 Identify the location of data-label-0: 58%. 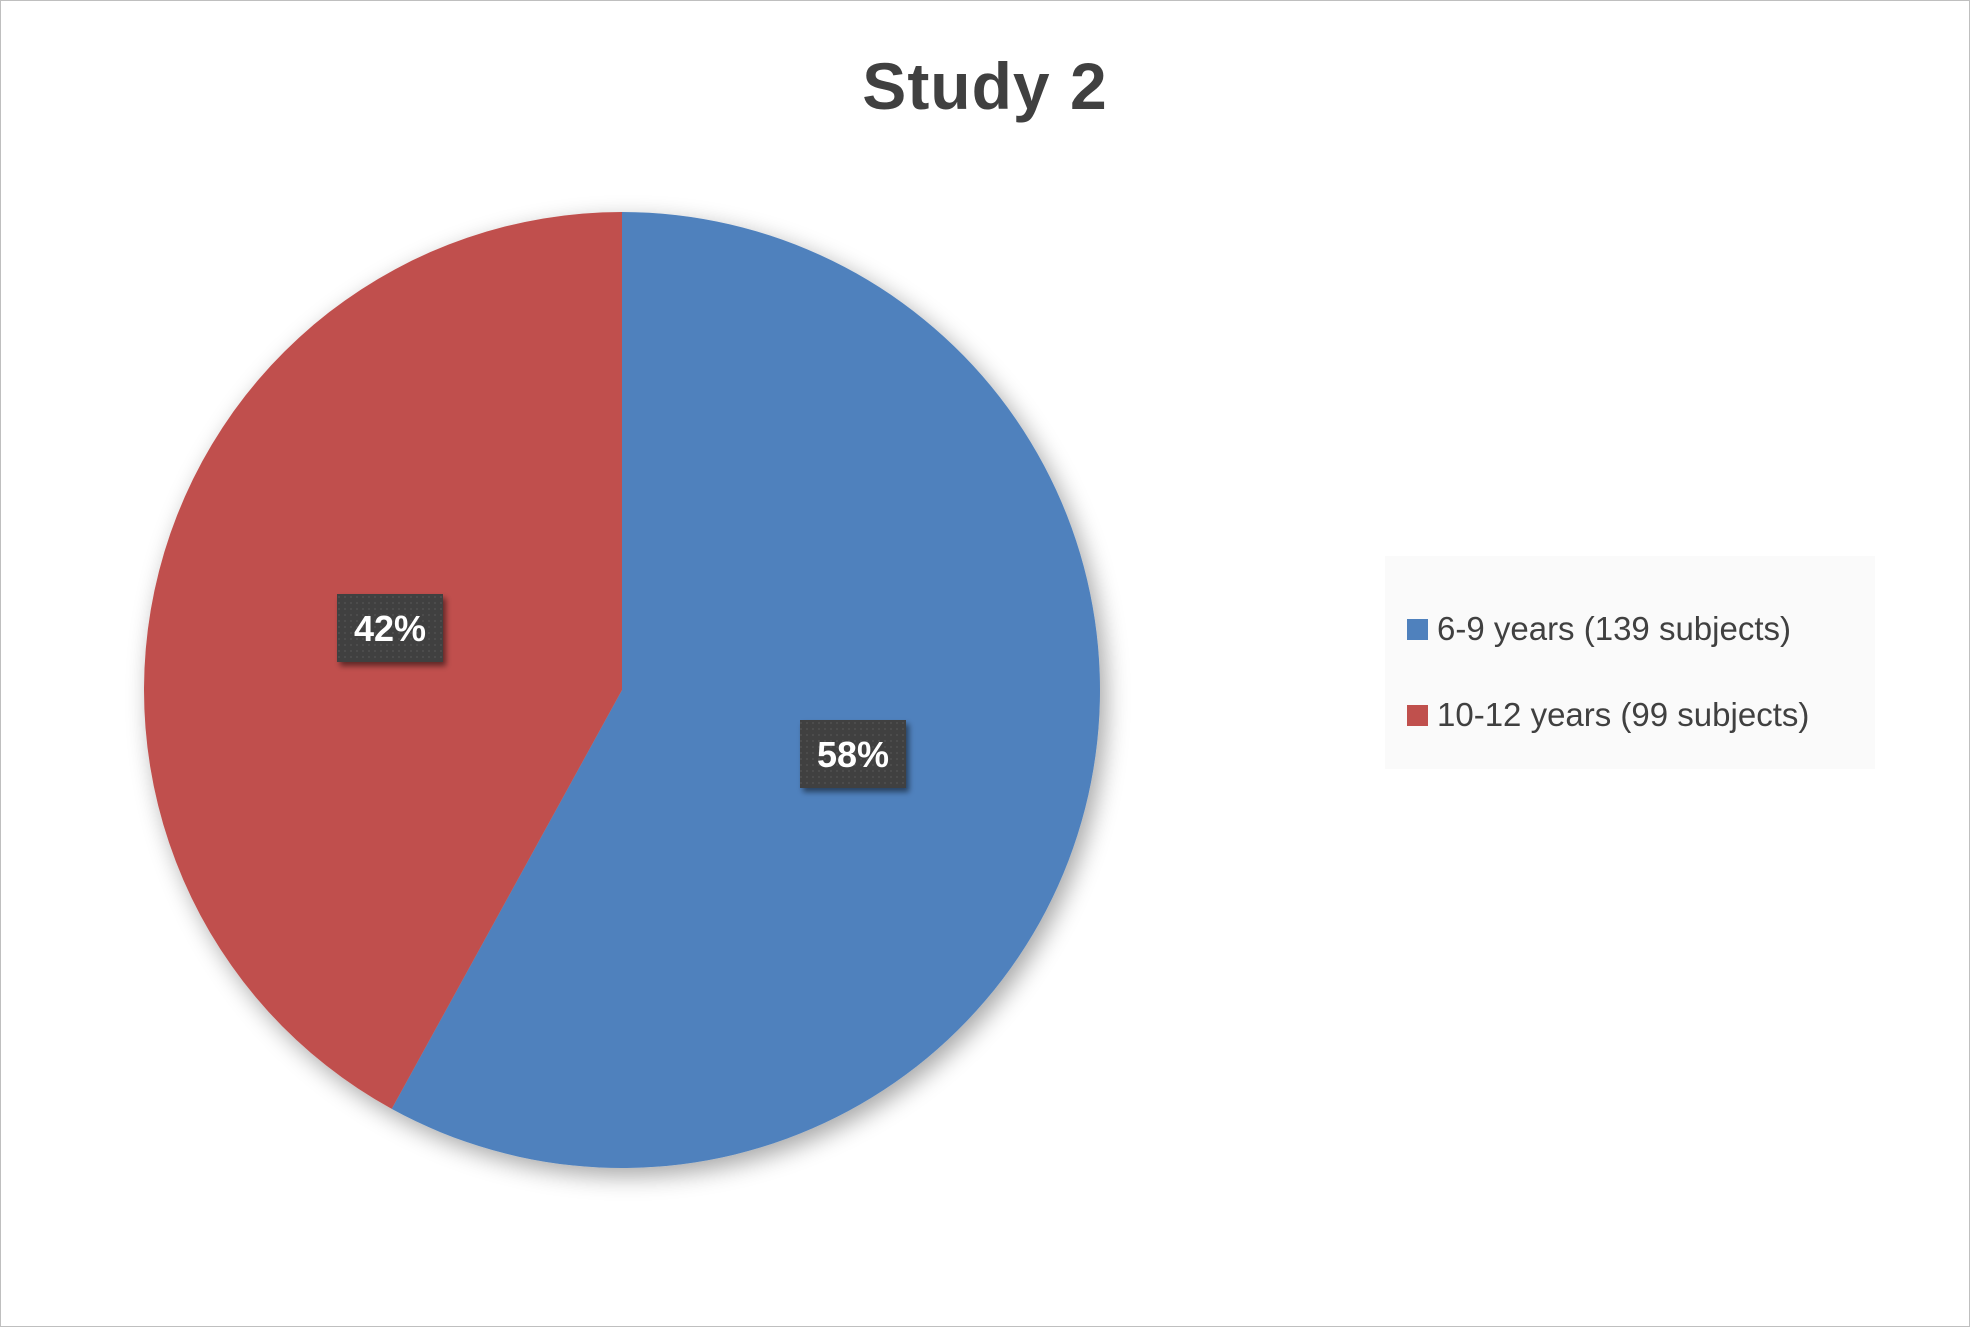
(853, 754).